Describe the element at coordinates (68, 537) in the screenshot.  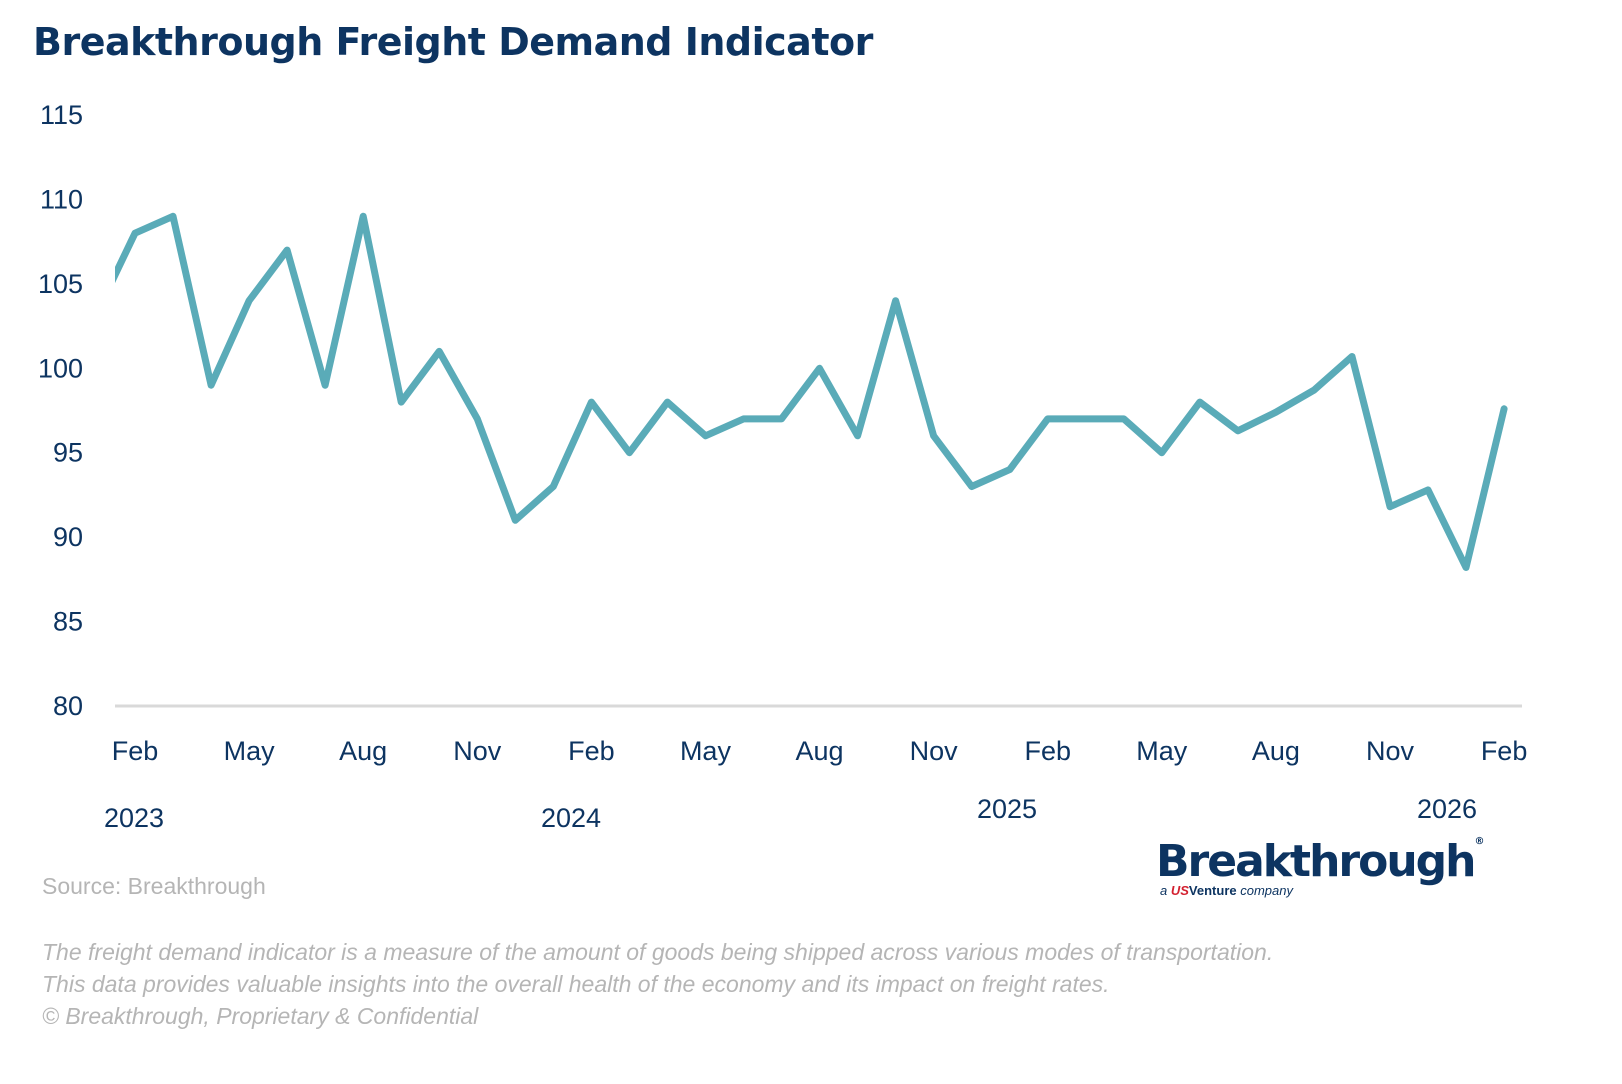
I see `y-tick-label: 90` at that location.